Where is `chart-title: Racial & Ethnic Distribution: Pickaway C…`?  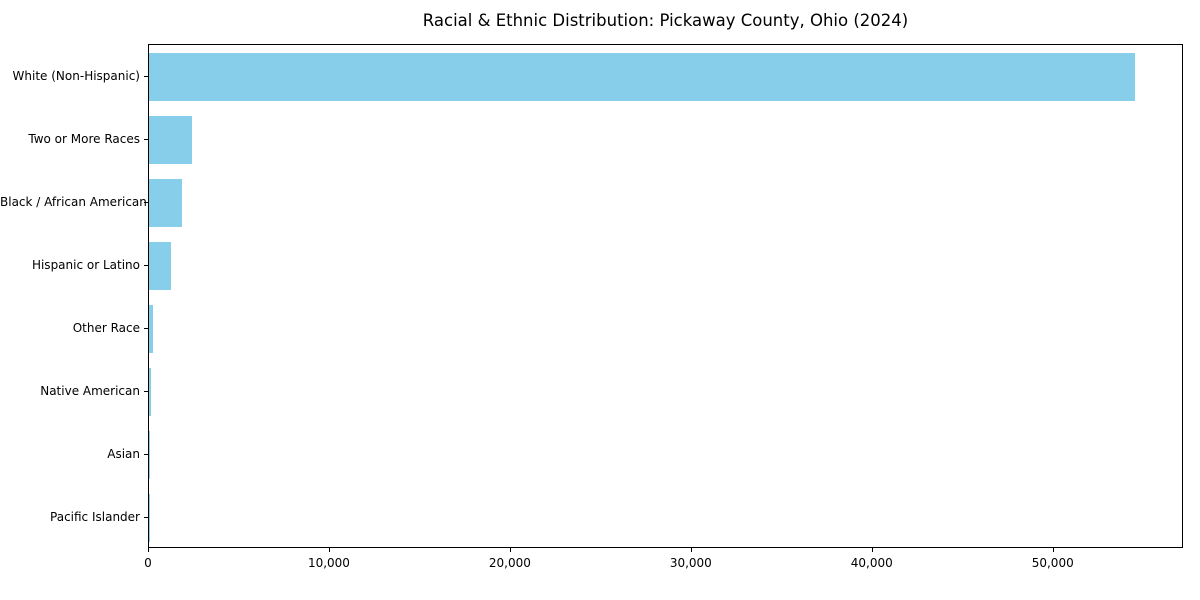 chart-title: Racial & Ethnic Distribution: Pickaway C… is located at coordinates (665, 20).